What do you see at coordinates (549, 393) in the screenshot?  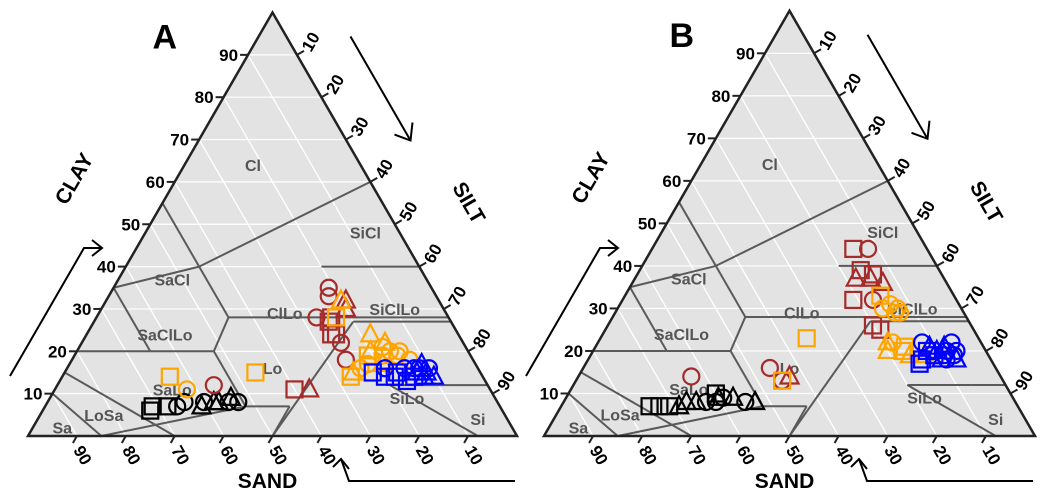 I see `clay-tick-label: 10` at bounding box center [549, 393].